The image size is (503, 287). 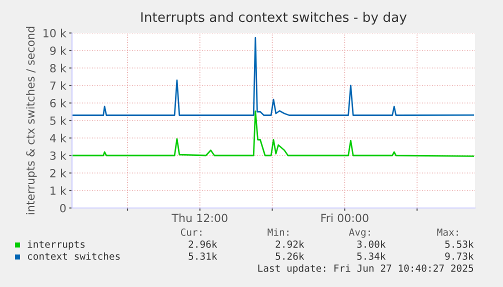 What do you see at coordinates (191, 232) in the screenshot?
I see `text: Cur:` at bounding box center [191, 232].